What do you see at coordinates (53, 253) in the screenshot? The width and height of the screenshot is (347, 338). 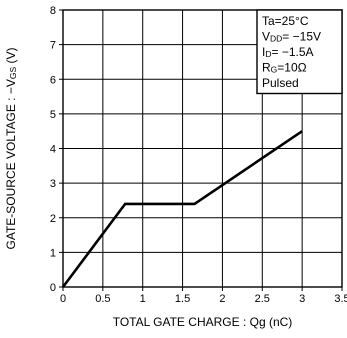 I see `y-tick-label-1: 1` at bounding box center [53, 253].